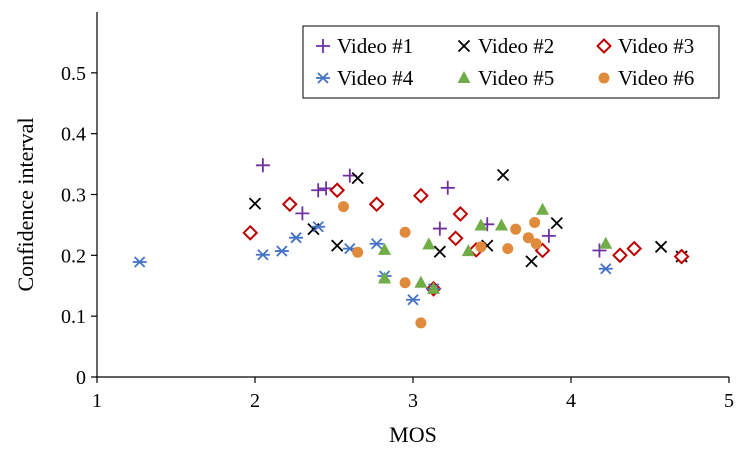 The width and height of the screenshot is (750, 451). What do you see at coordinates (25, 204) in the screenshot?
I see `y-axis-title: Confidence interval` at bounding box center [25, 204].